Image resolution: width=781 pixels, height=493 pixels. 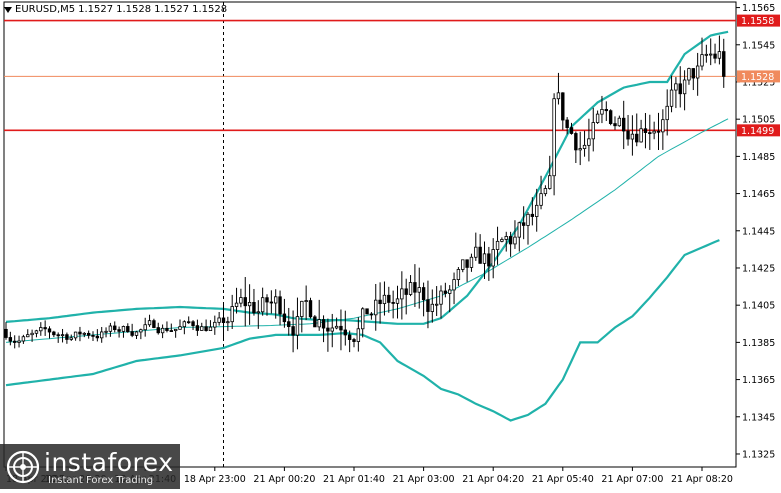 I want to click on x-tick-label: 21 Apr 01:40, so click(x=354, y=479).